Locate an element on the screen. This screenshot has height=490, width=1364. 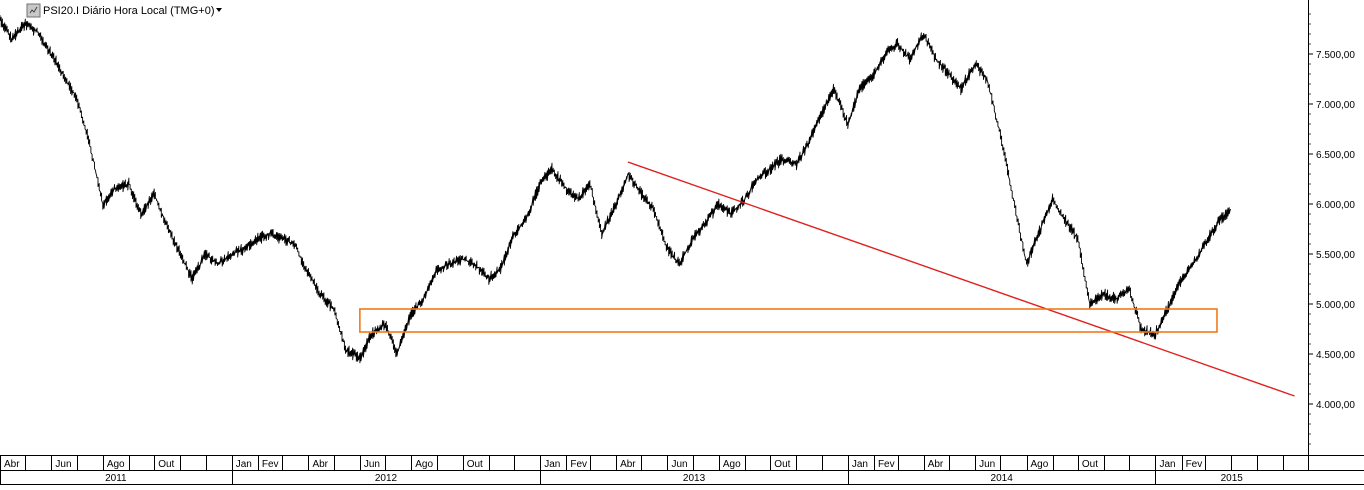
y-tick-label: 7.000,00 is located at coordinates (1335, 105).